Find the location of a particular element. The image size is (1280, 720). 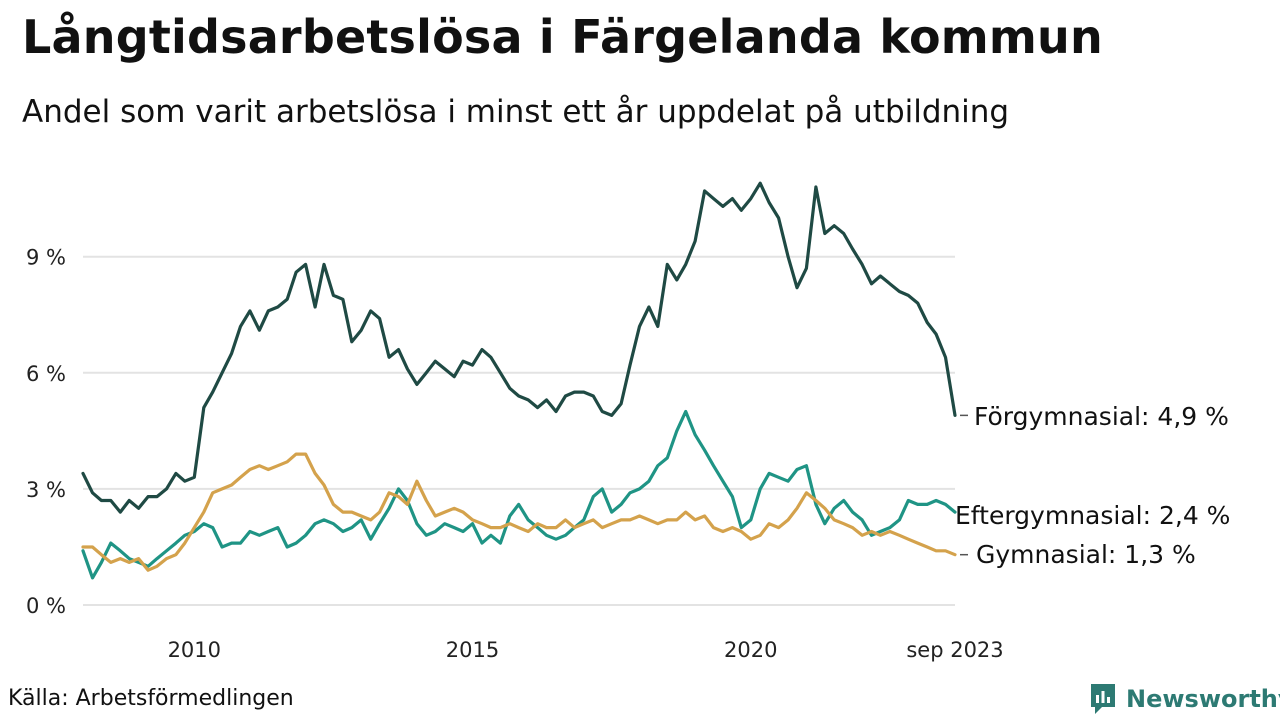

x-tick-label: 2020 is located at coordinates (750, 650).